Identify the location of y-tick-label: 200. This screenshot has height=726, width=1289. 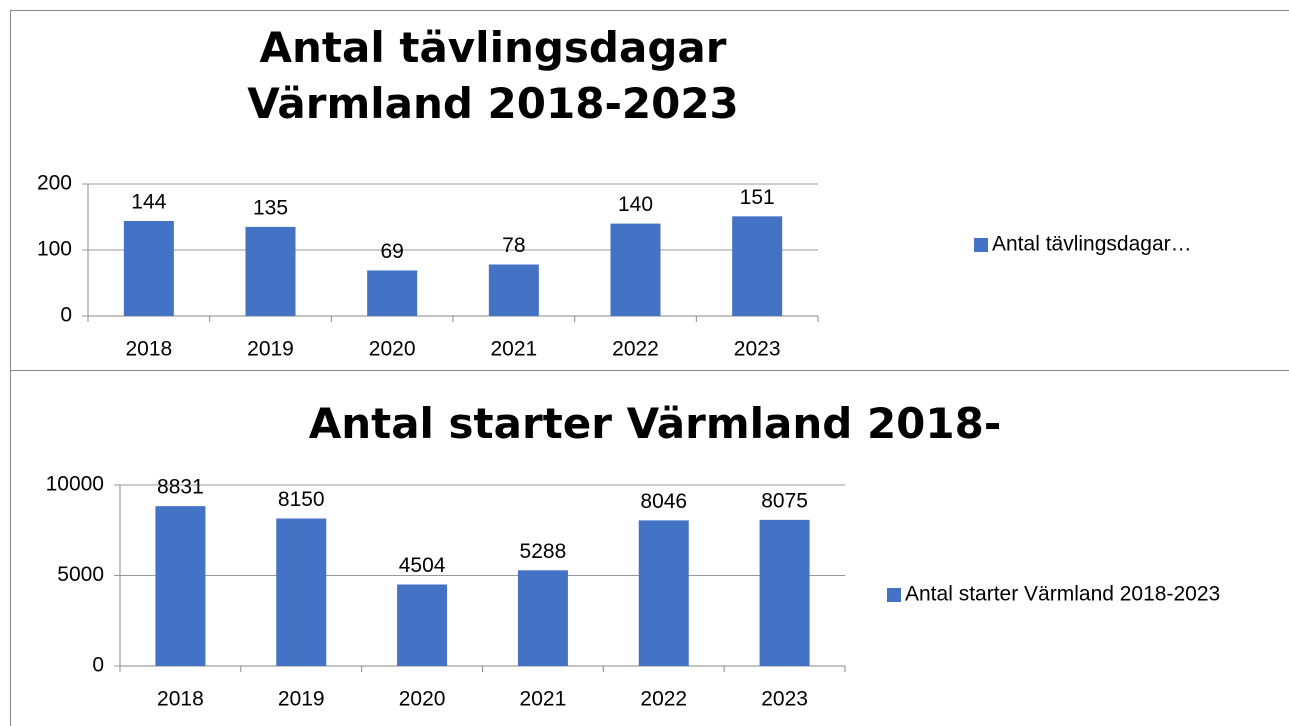
(54, 183).